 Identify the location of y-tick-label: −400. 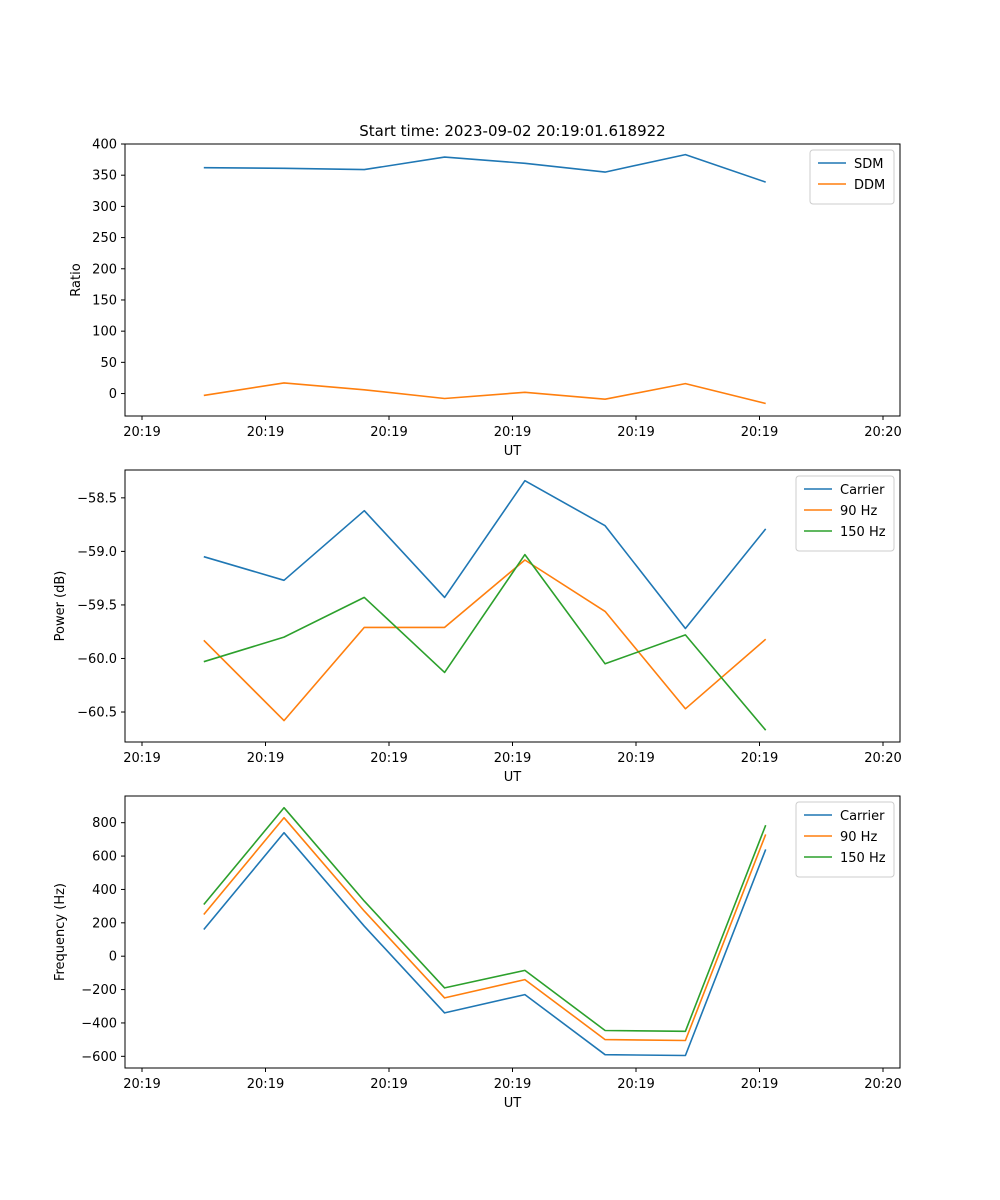
(99, 1023).